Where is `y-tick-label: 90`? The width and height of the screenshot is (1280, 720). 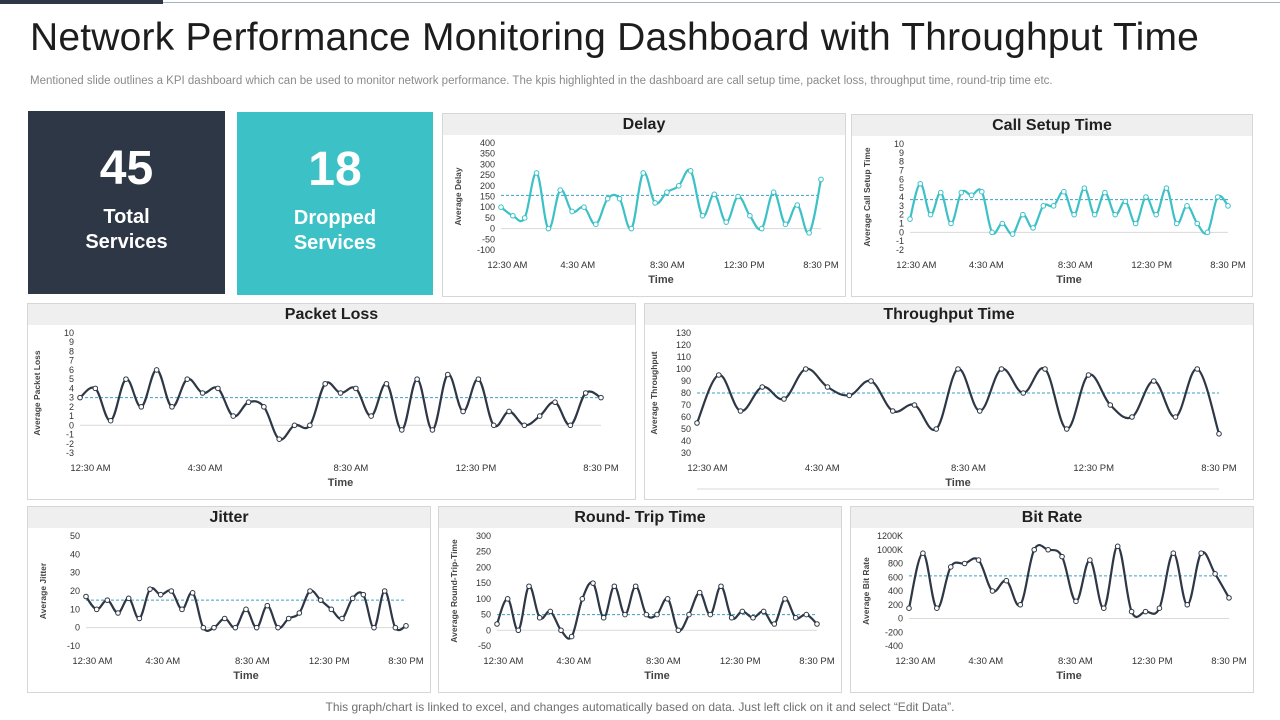 y-tick-label: 90 is located at coordinates (686, 381).